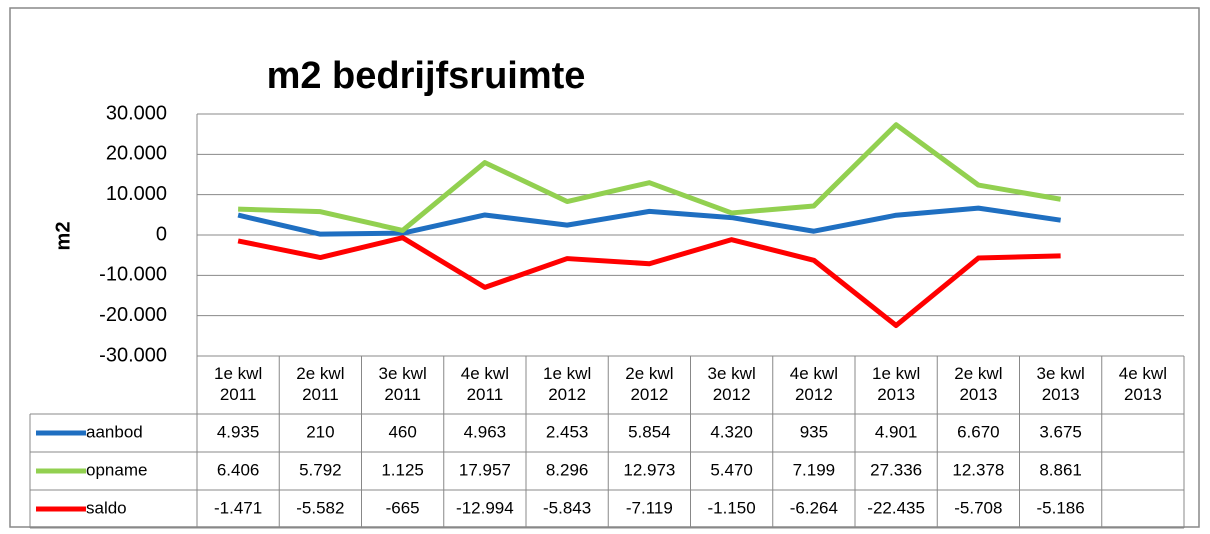 This screenshot has width=1210, height=534. I want to click on x-tick-label: 2e kwl 2011, so click(320, 384).